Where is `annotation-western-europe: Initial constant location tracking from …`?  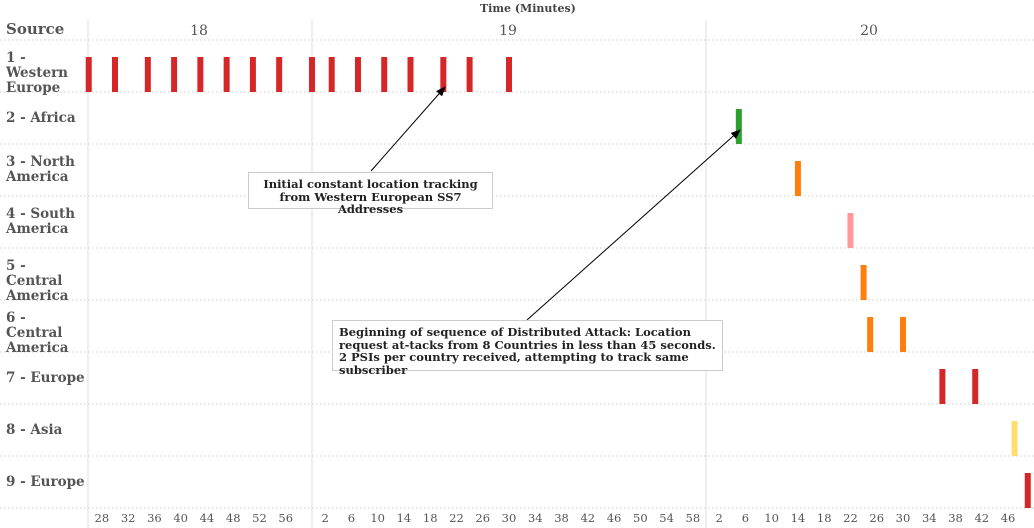
annotation-western-europe: Initial constant location tracking from … is located at coordinates (370, 193).